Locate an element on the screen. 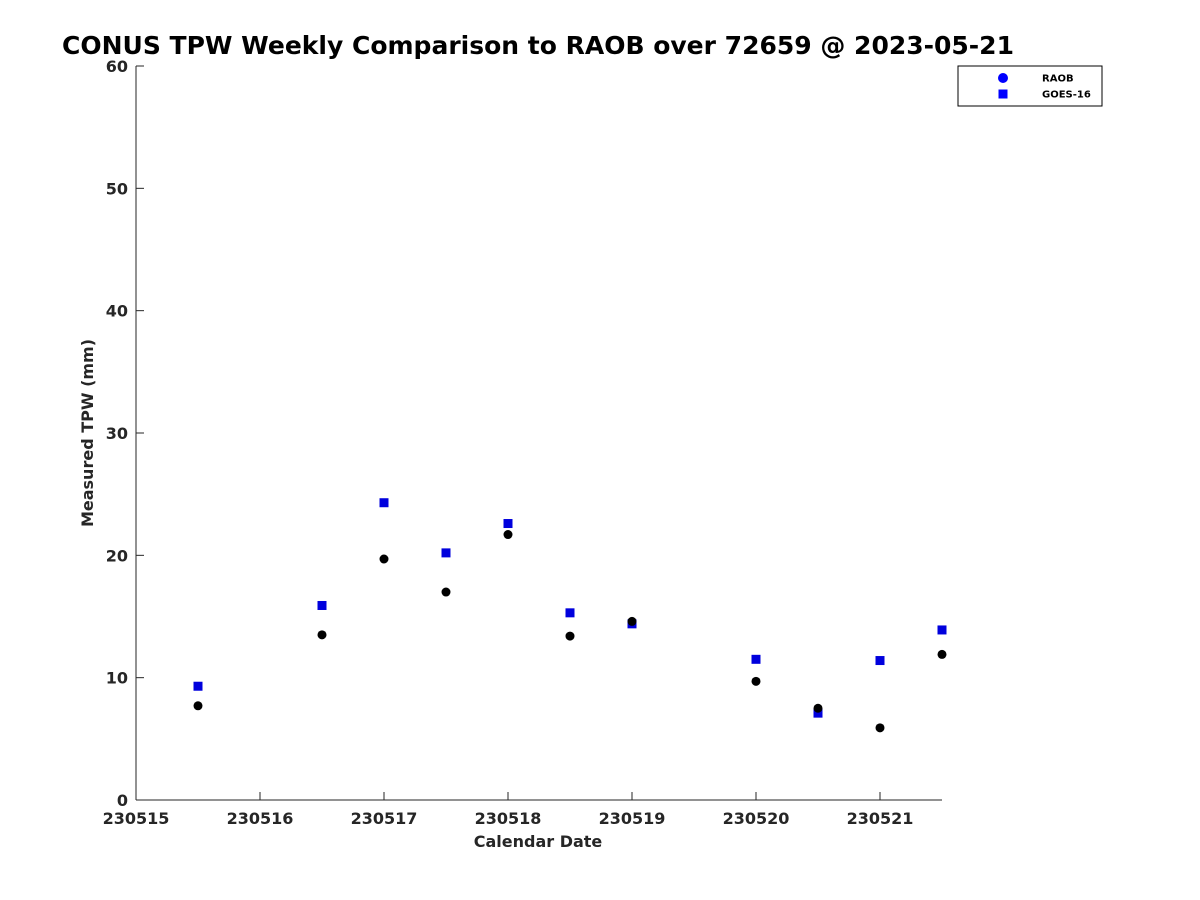  x-tick-label: 230516 is located at coordinates (260, 818).